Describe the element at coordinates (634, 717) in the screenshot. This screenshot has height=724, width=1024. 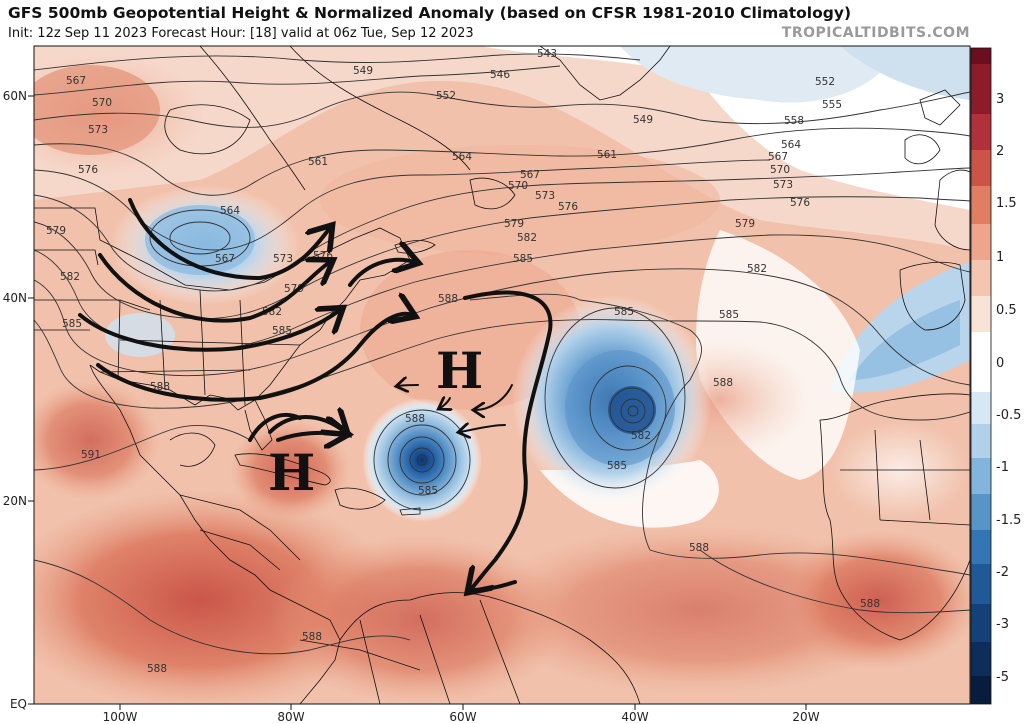
I see `lon-label-40w: 40W` at that location.